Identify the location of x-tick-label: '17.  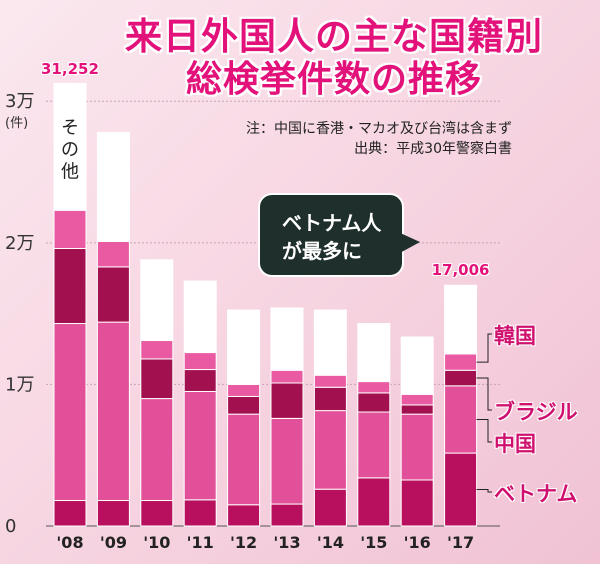
(460, 542).